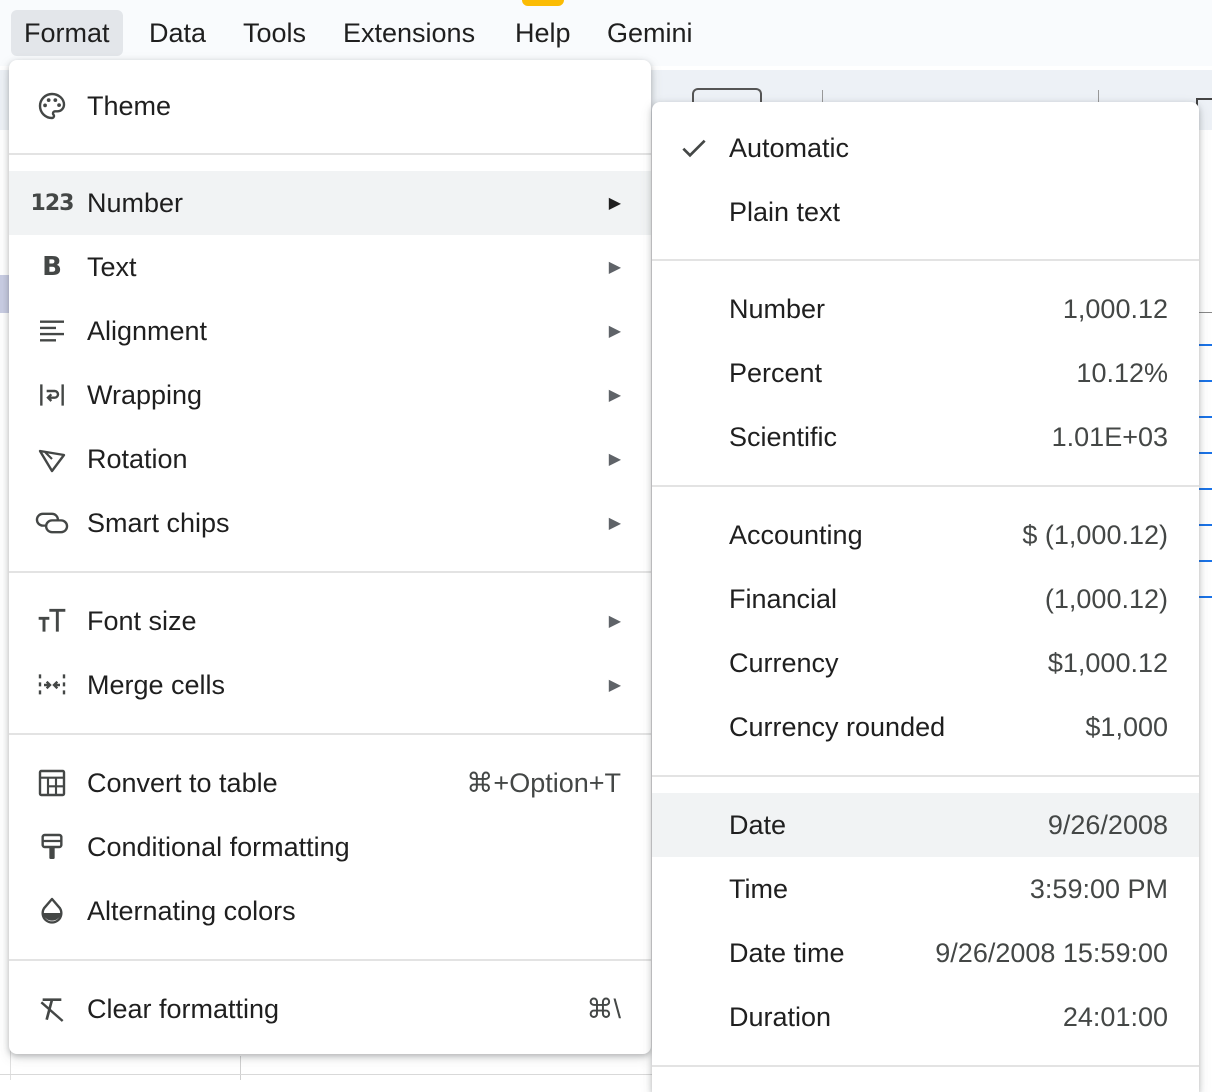 This screenshot has width=1212, height=1092. What do you see at coordinates (52, 106) in the screenshot?
I see `palette-icon` at bounding box center [52, 106].